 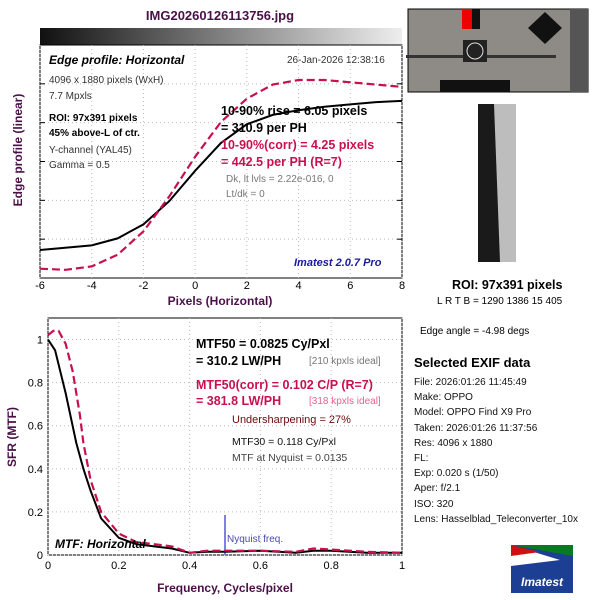 I want to click on edge-gradient-strip, so click(x=221, y=36).